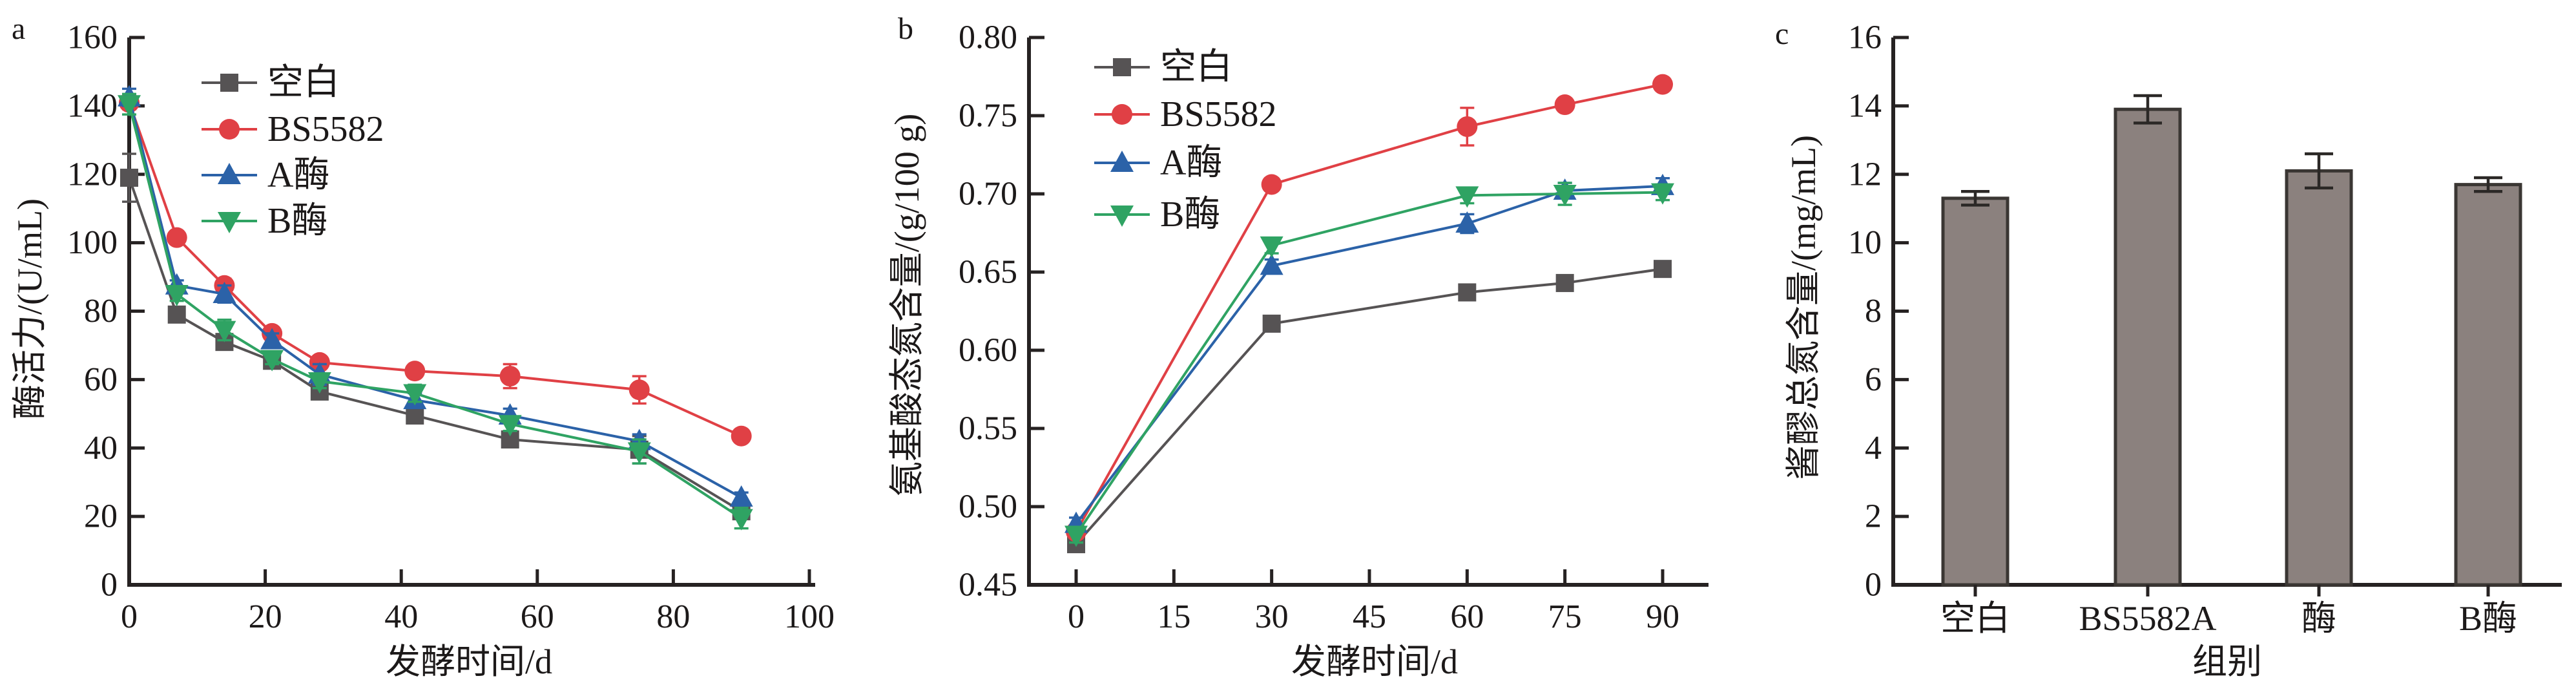 The height and width of the screenshot is (685, 2576). Describe the element at coordinates (1873, 517) in the screenshot. I see `y-tick-label: 2` at that location.